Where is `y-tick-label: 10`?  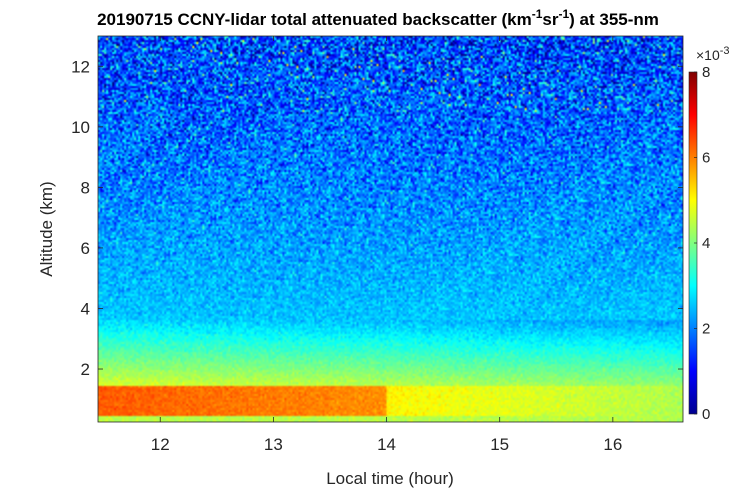 y-tick-label: 10 is located at coordinates (80, 127).